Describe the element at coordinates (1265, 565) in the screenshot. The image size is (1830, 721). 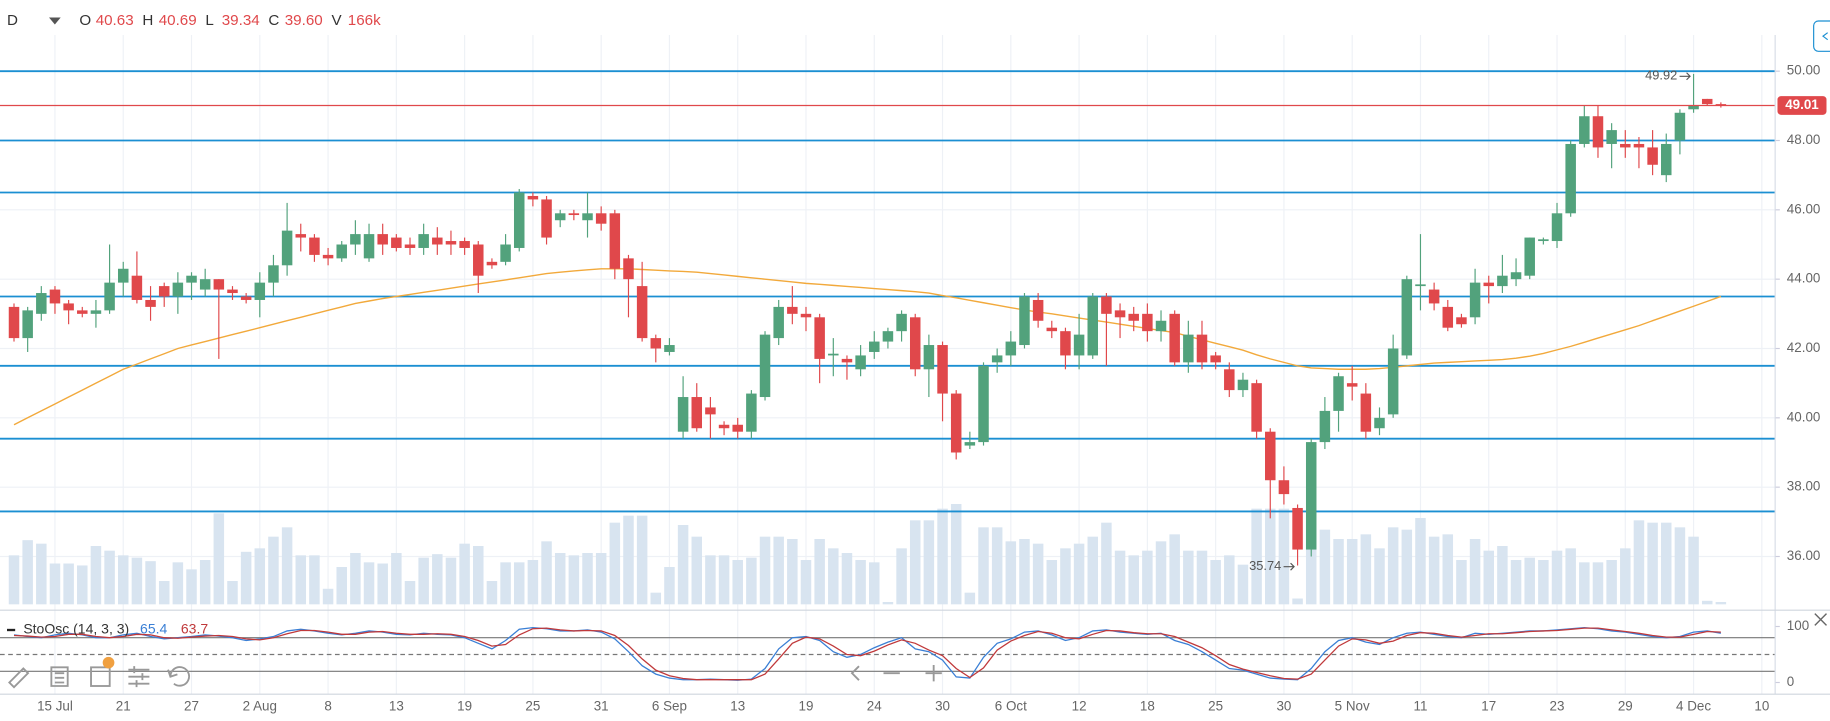
I see `low-annotation: 35.74` at that location.